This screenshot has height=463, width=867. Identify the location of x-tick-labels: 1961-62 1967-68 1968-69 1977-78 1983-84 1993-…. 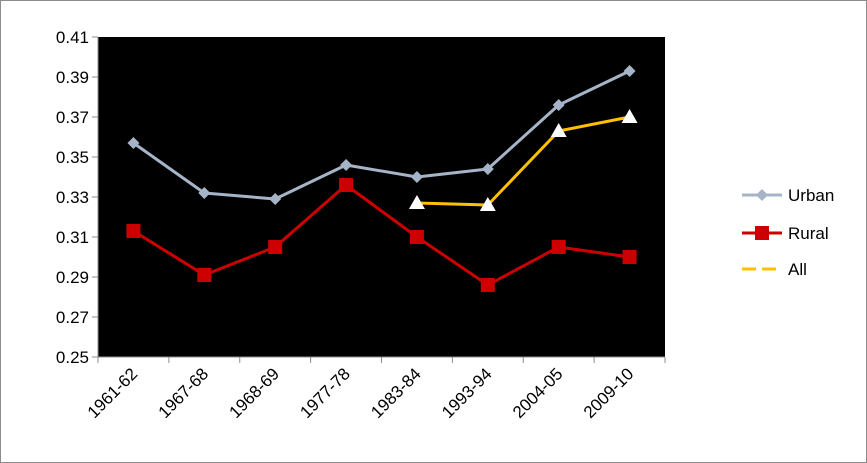
(361, 393).